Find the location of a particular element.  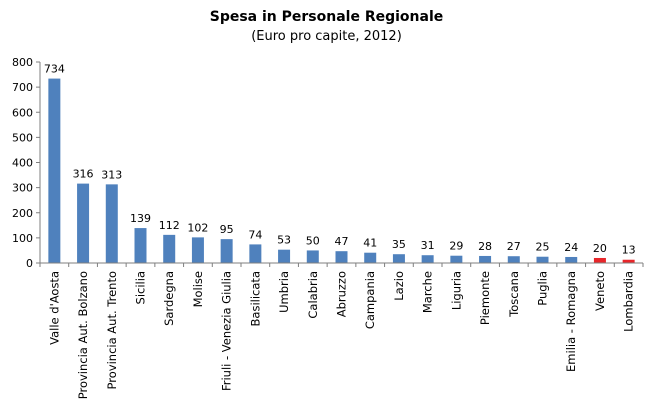

category-label: Abruzzo is located at coordinates (342, 294).